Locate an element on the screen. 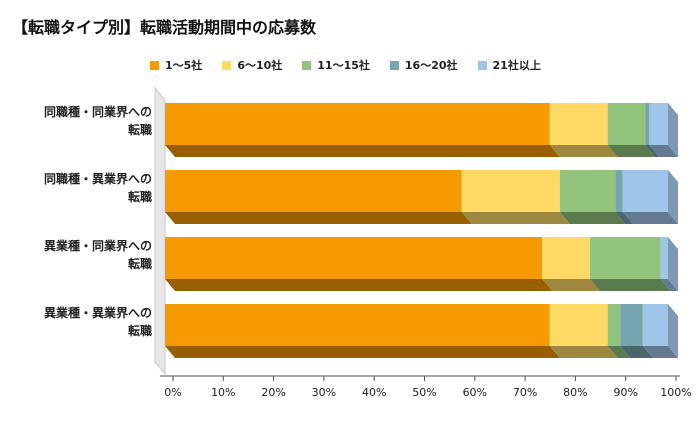  x-tick-label: 100% is located at coordinates (675, 392).